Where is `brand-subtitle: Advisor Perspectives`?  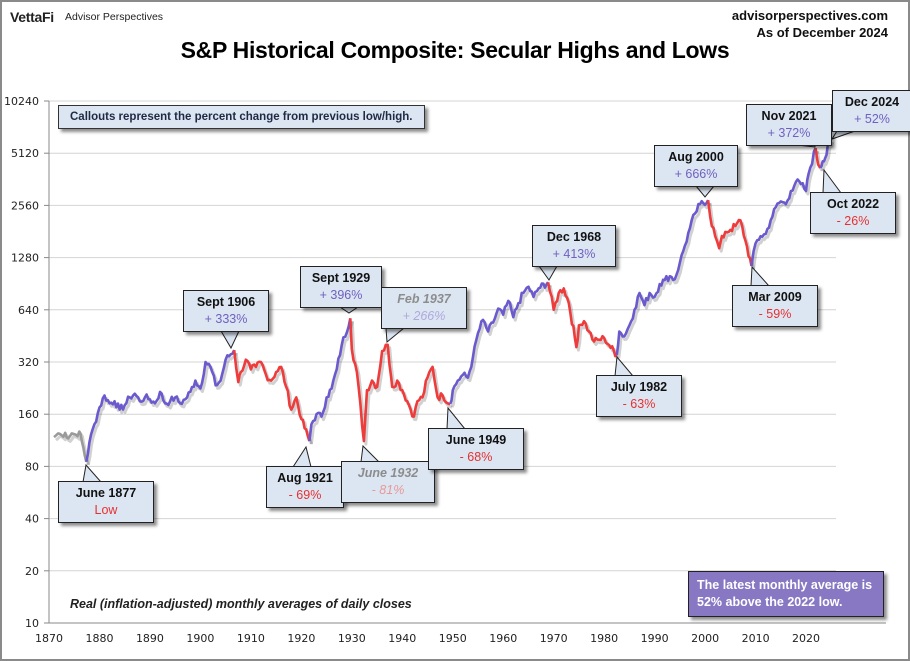 brand-subtitle: Advisor Perspectives is located at coordinates (114, 17).